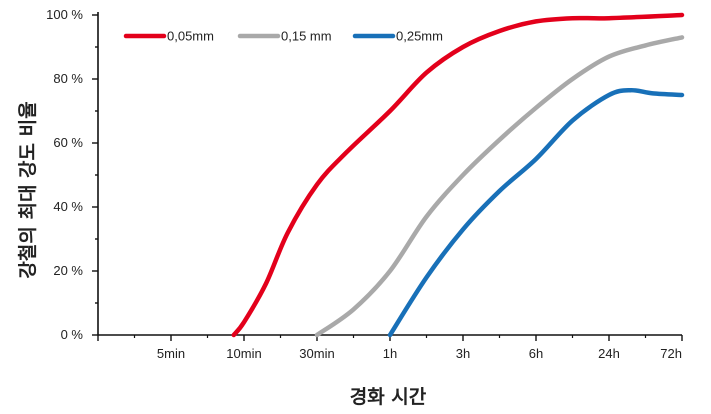  Describe the element at coordinates (671, 353) in the screenshot. I see `x-tick-label: 72h` at that location.